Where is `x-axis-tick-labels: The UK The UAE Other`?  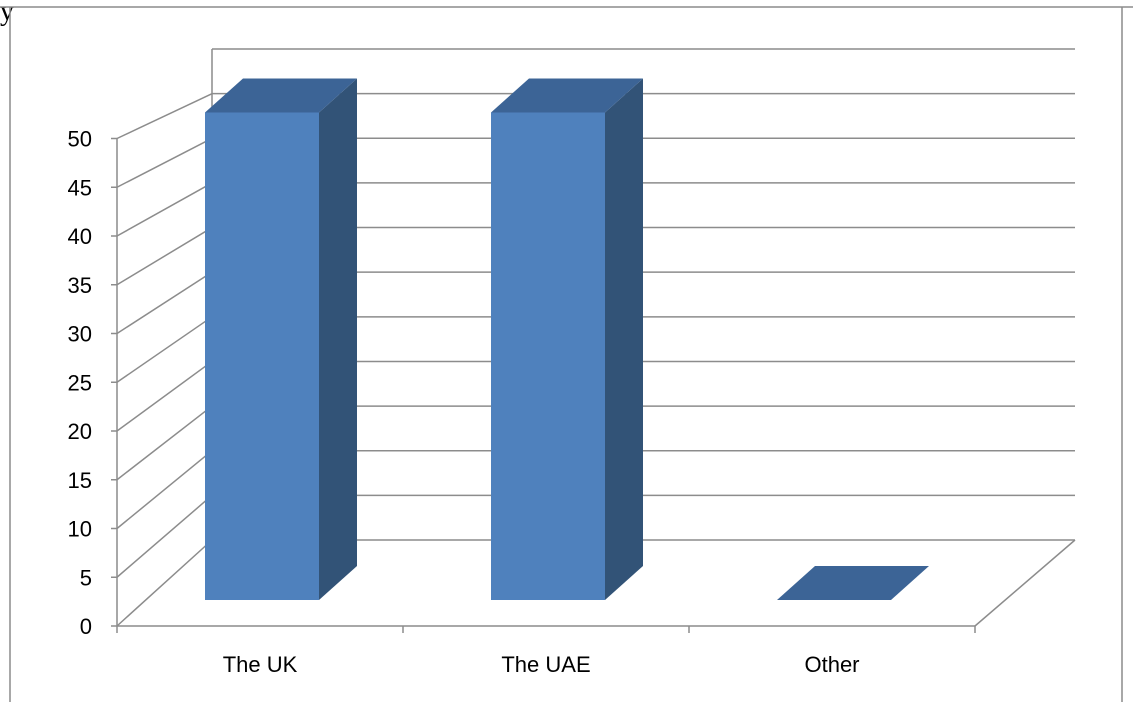 x-axis-tick-labels: The UK The UAE Other is located at coordinates (546, 651).